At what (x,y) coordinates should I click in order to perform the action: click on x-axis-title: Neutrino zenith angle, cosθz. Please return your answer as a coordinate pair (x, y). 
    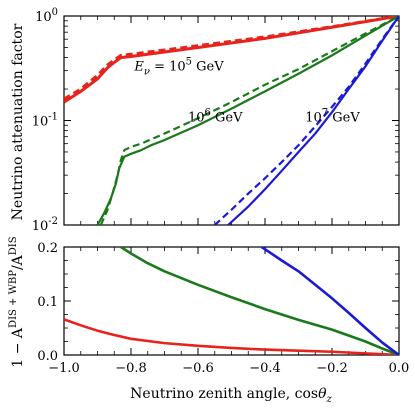
    Looking at the image, I should click on (231, 395).